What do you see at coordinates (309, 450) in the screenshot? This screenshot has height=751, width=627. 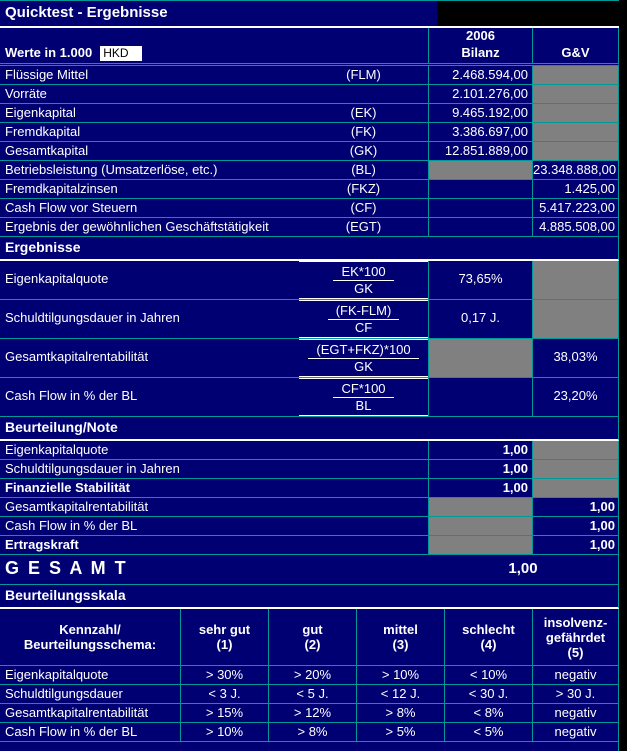 I see `note-row: Eigenkapitalquote 1,00` at bounding box center [309, 450].